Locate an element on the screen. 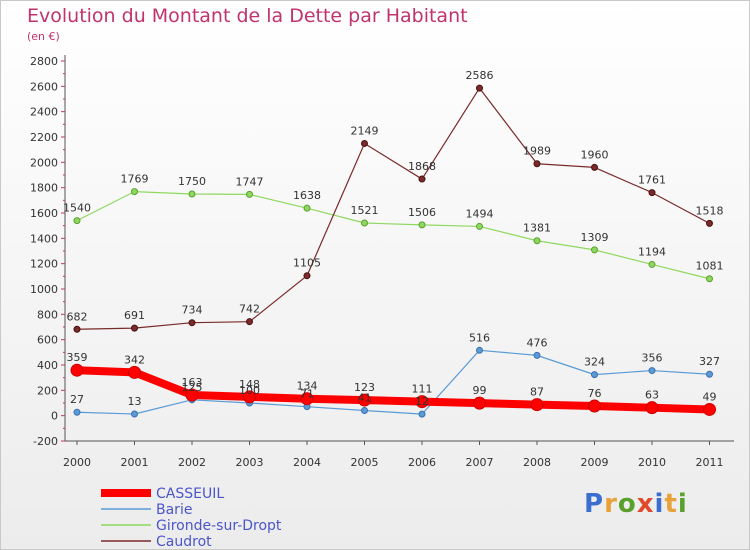  x-tick-label: 2010 is located at coordinates (652, 462).